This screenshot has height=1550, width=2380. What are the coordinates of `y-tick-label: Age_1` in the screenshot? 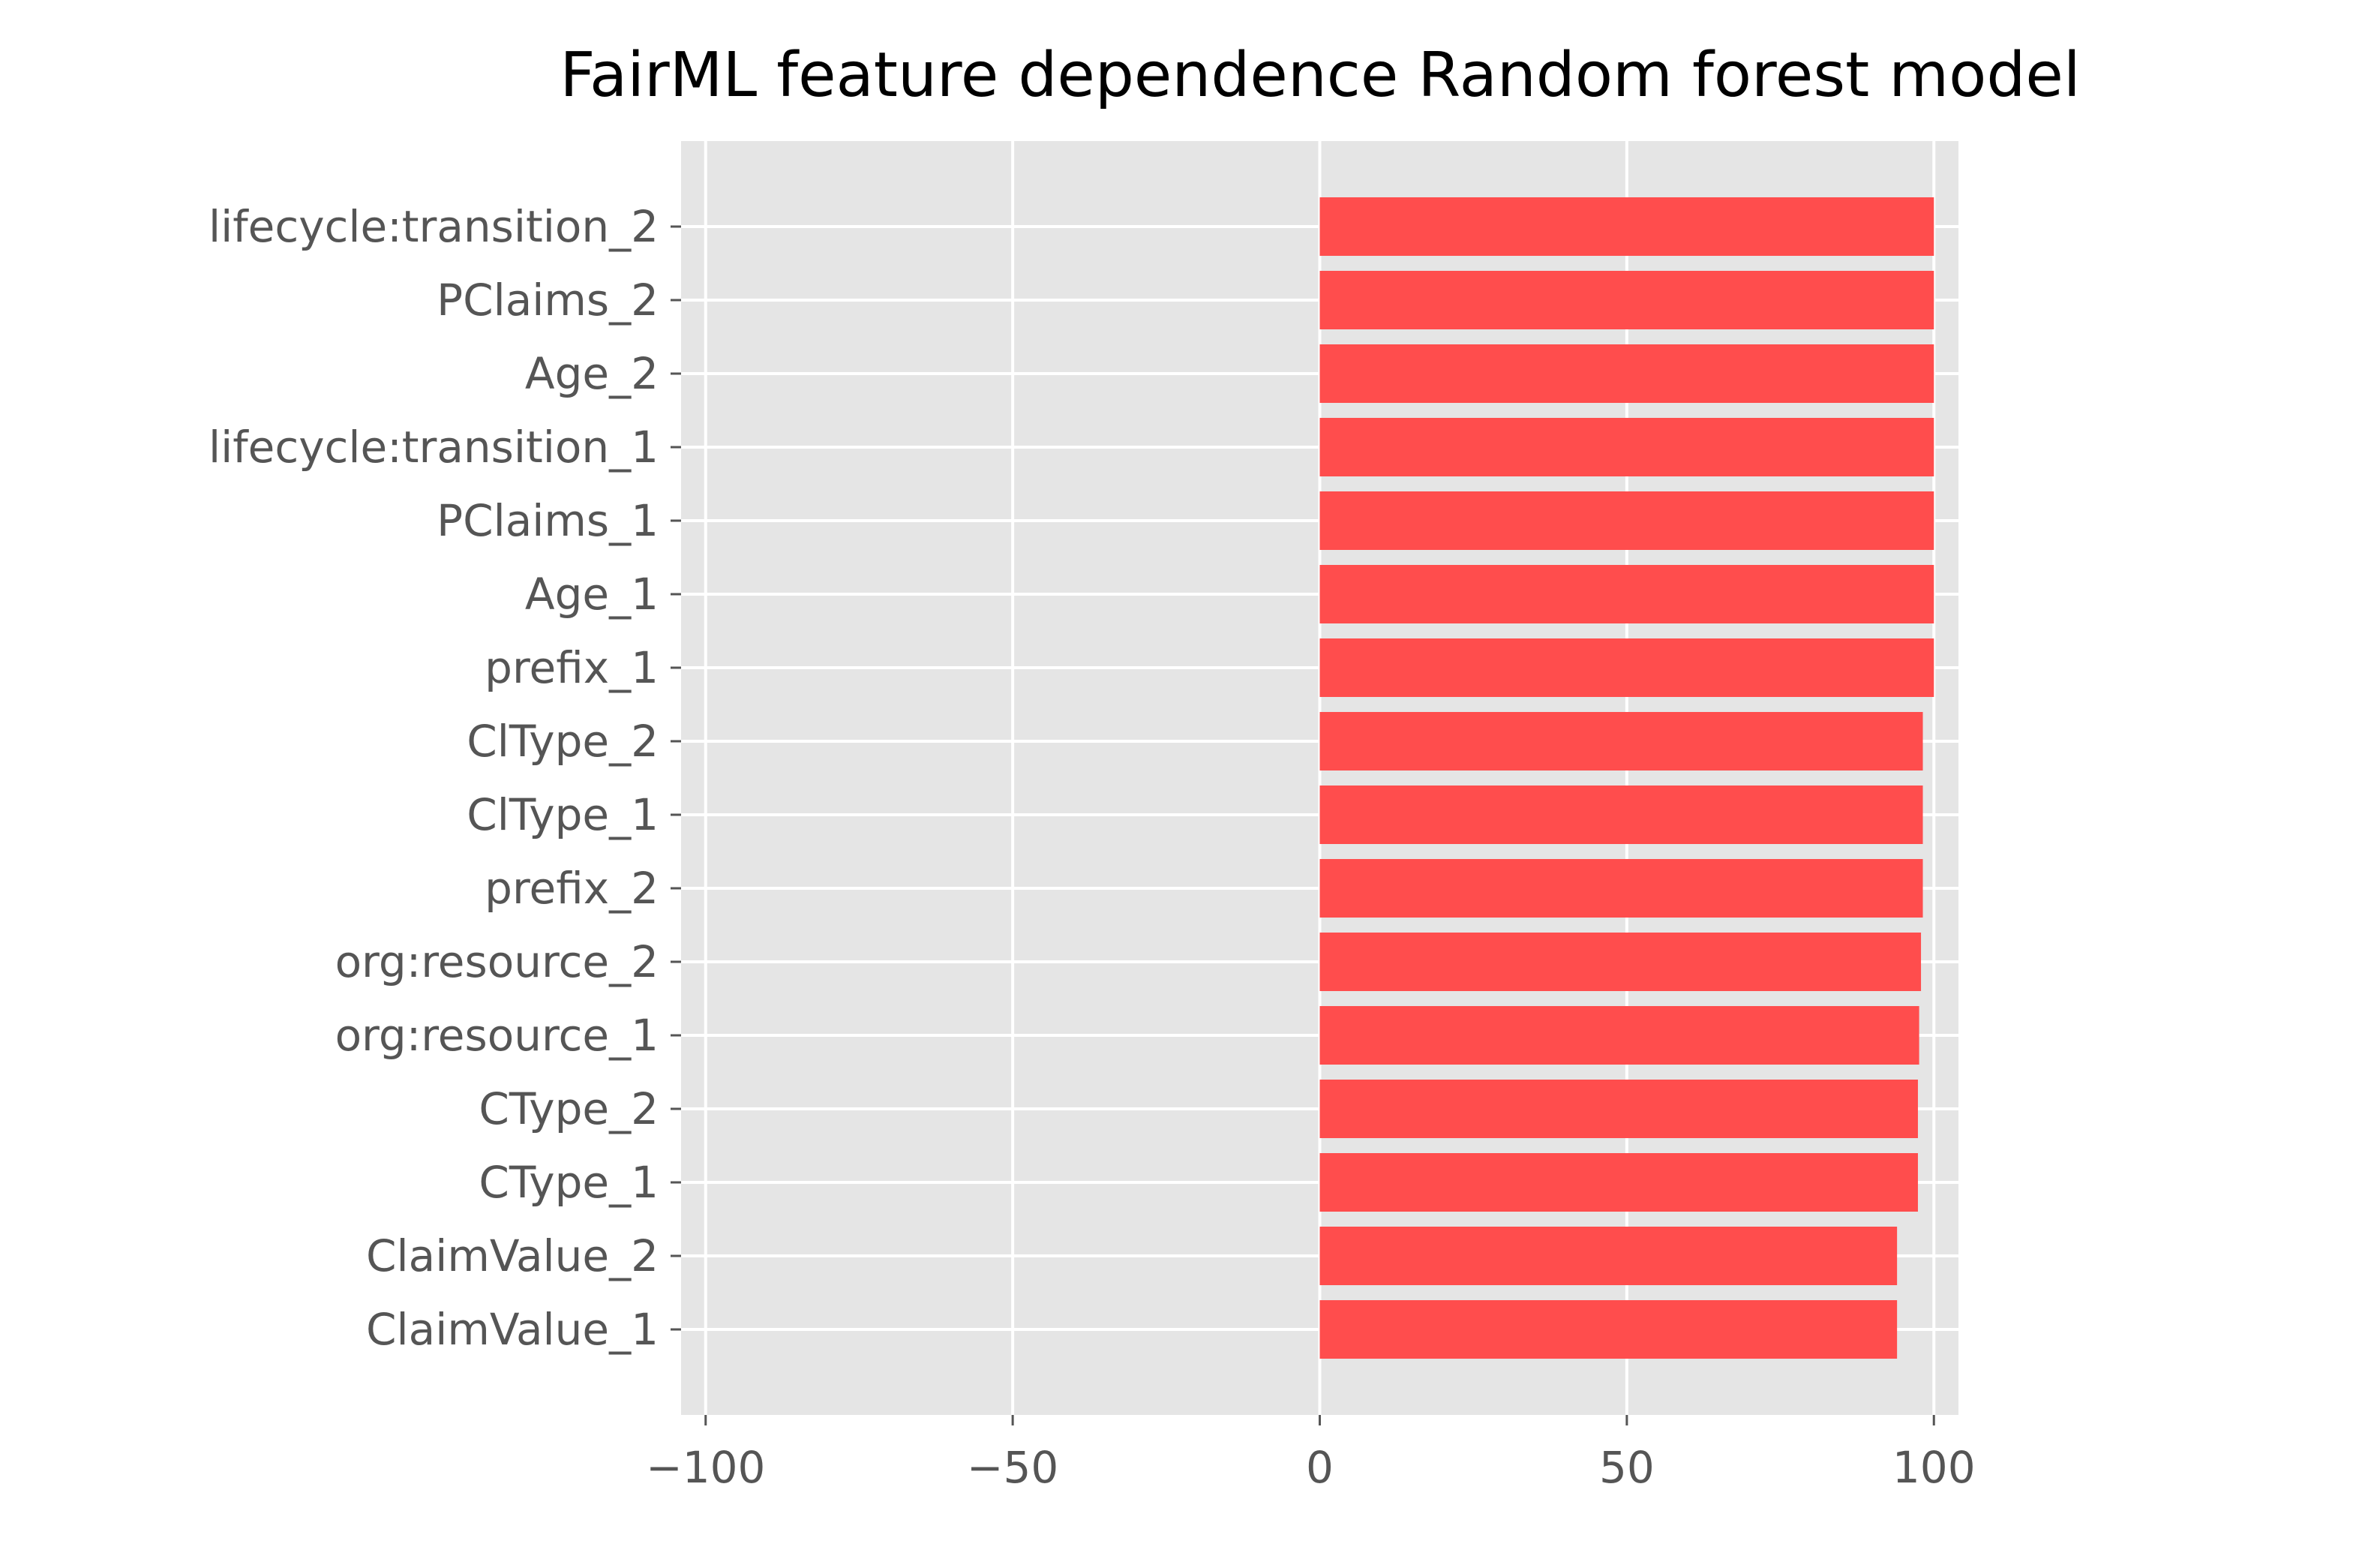 It's located at (592, 595).